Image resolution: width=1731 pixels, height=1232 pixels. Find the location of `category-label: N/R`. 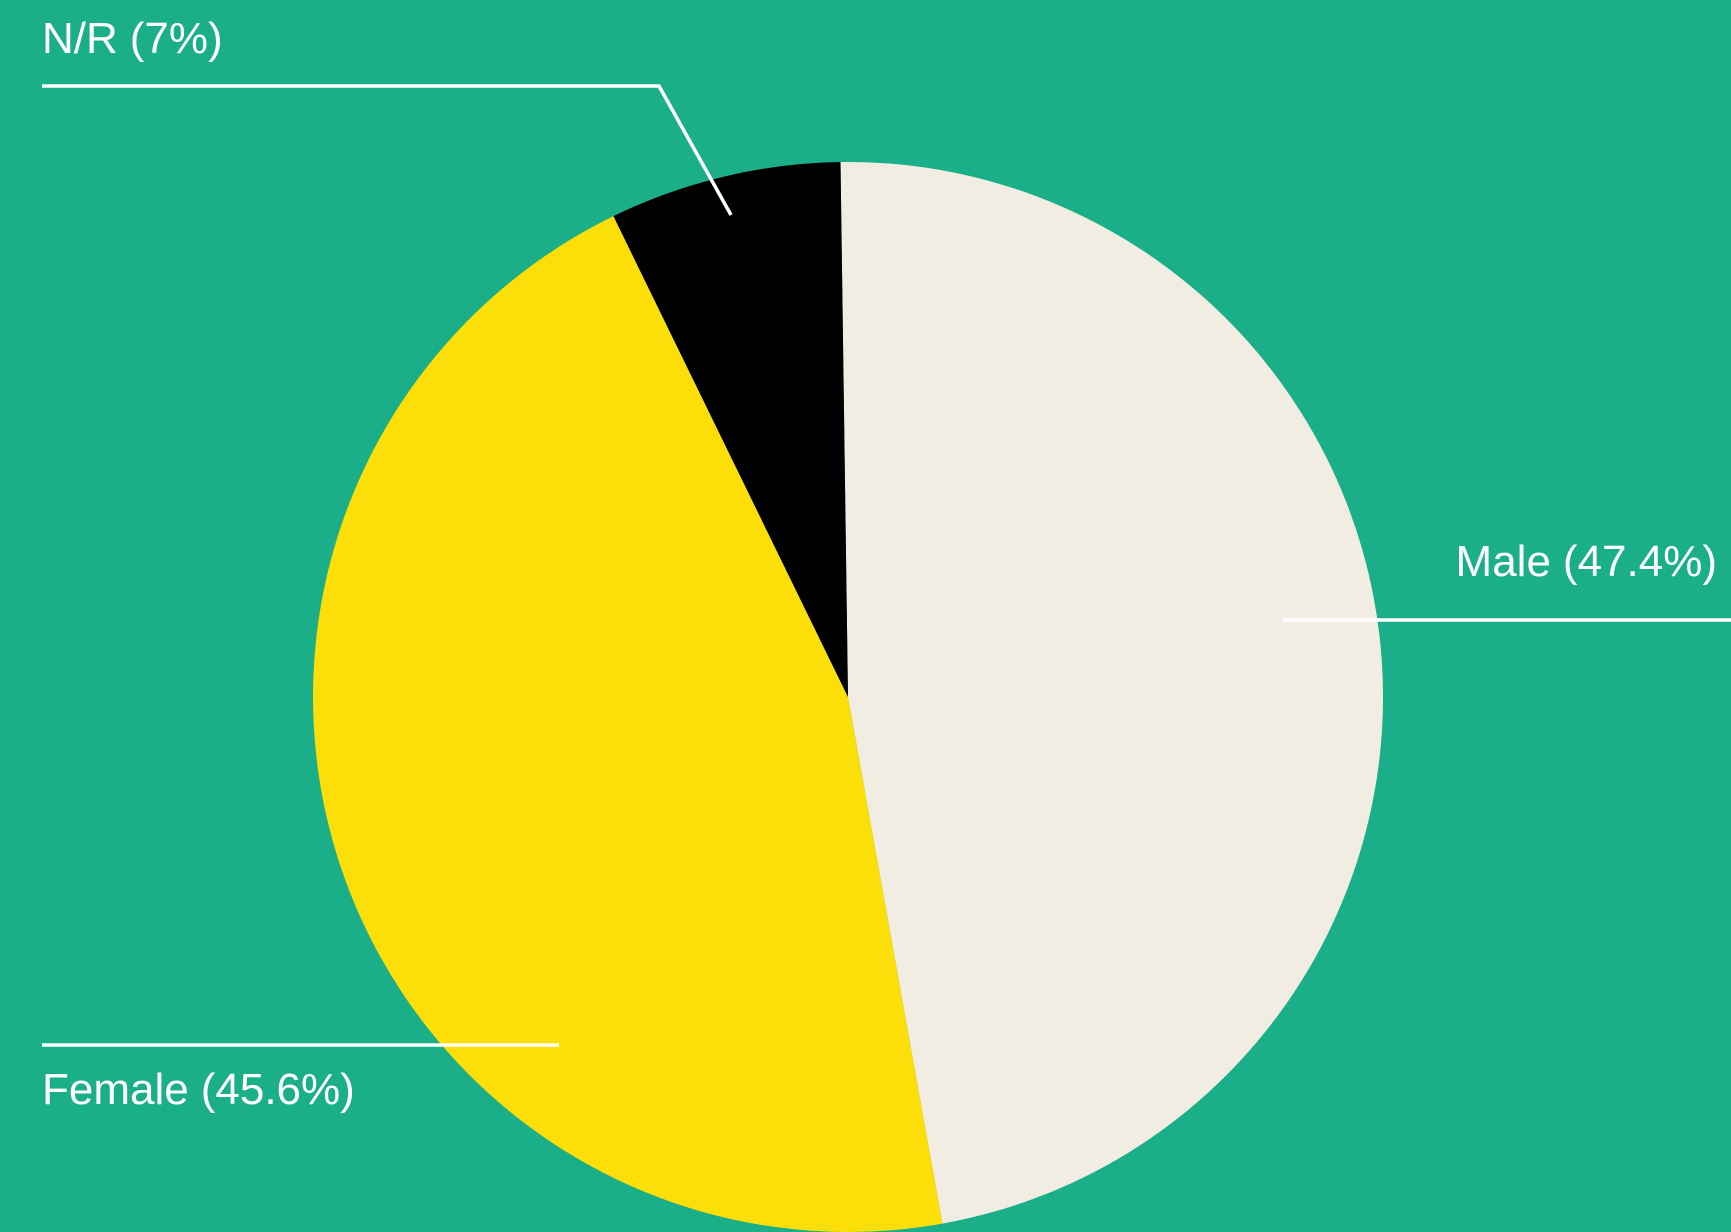

category-label: N/R is located at coordinates (80, 38).